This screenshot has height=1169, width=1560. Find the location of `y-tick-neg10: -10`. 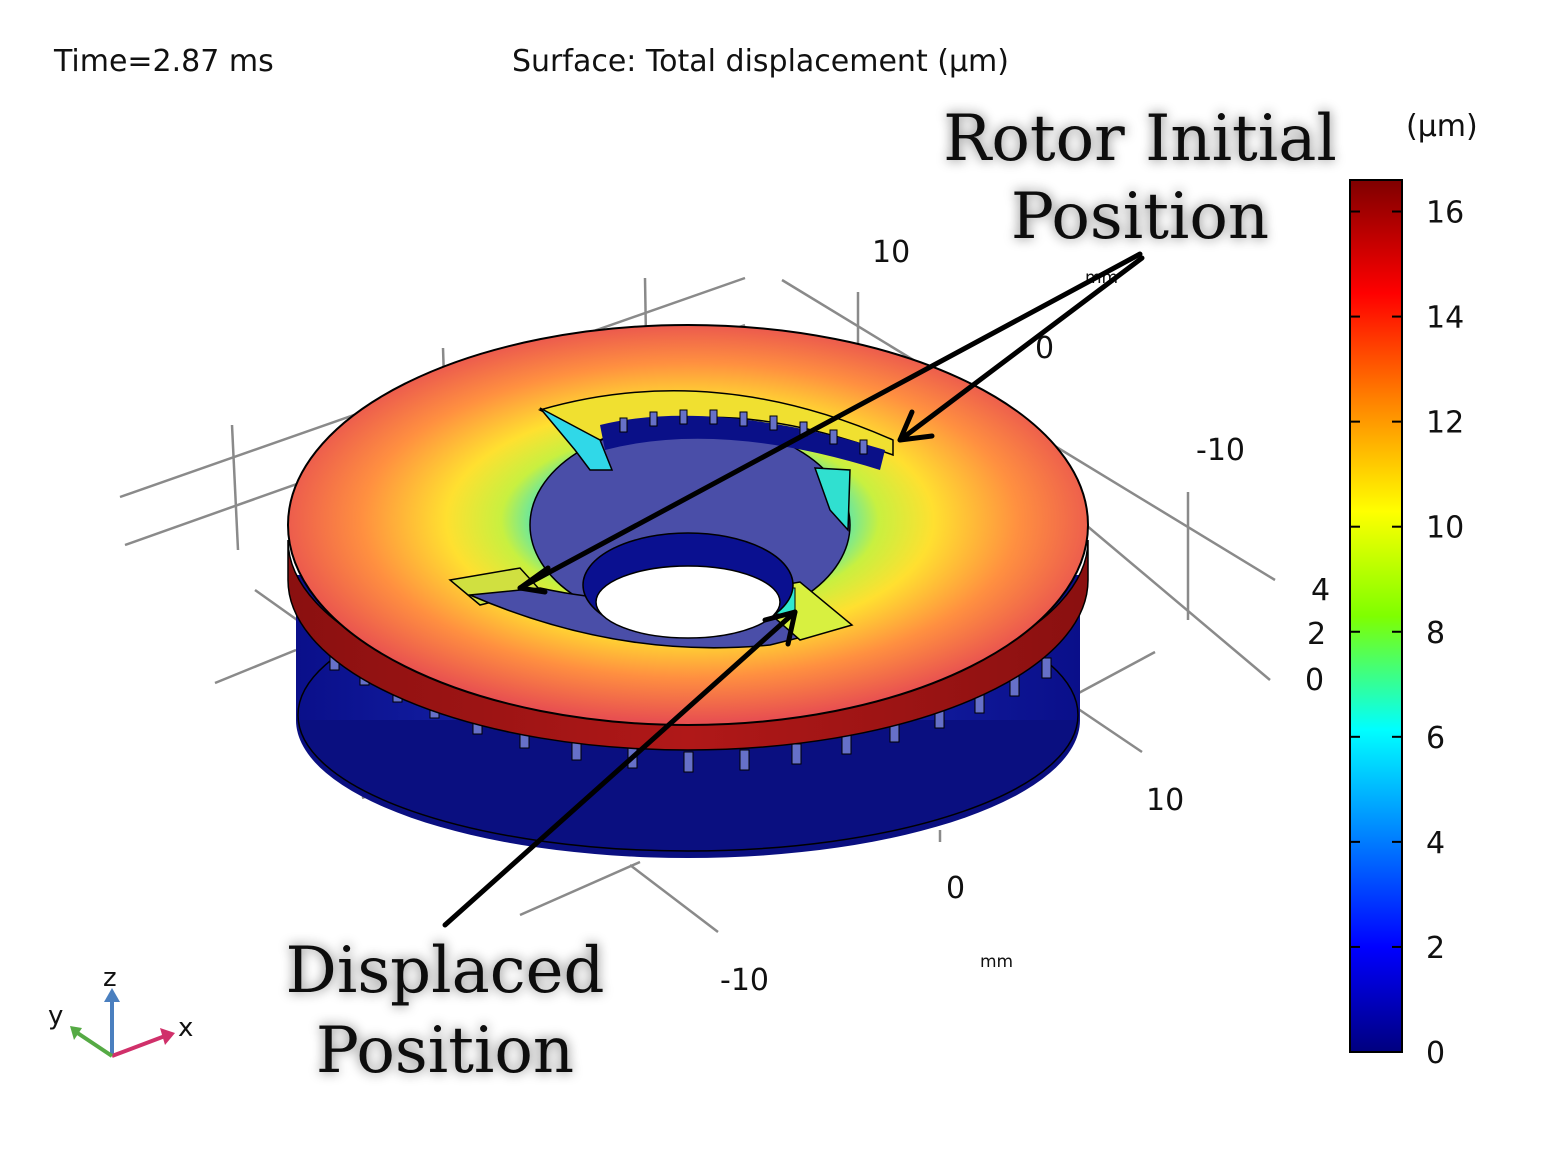

y-tick-neg10: -10 is located at coordinates (1220, 450).